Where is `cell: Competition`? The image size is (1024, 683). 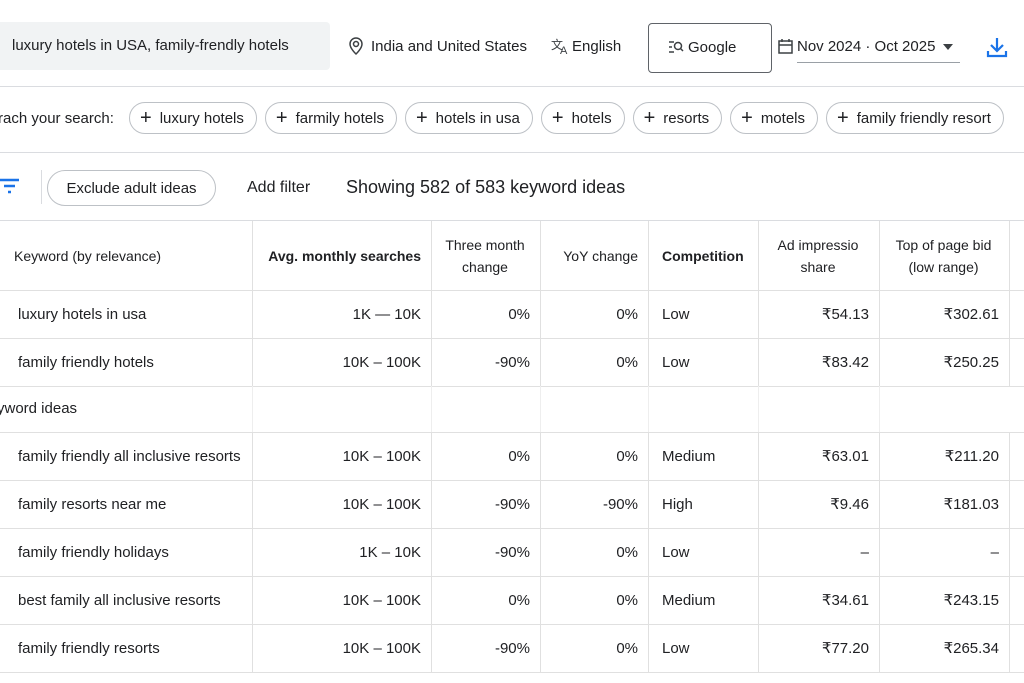
cell: Competition is located at coordinates (704, 255).